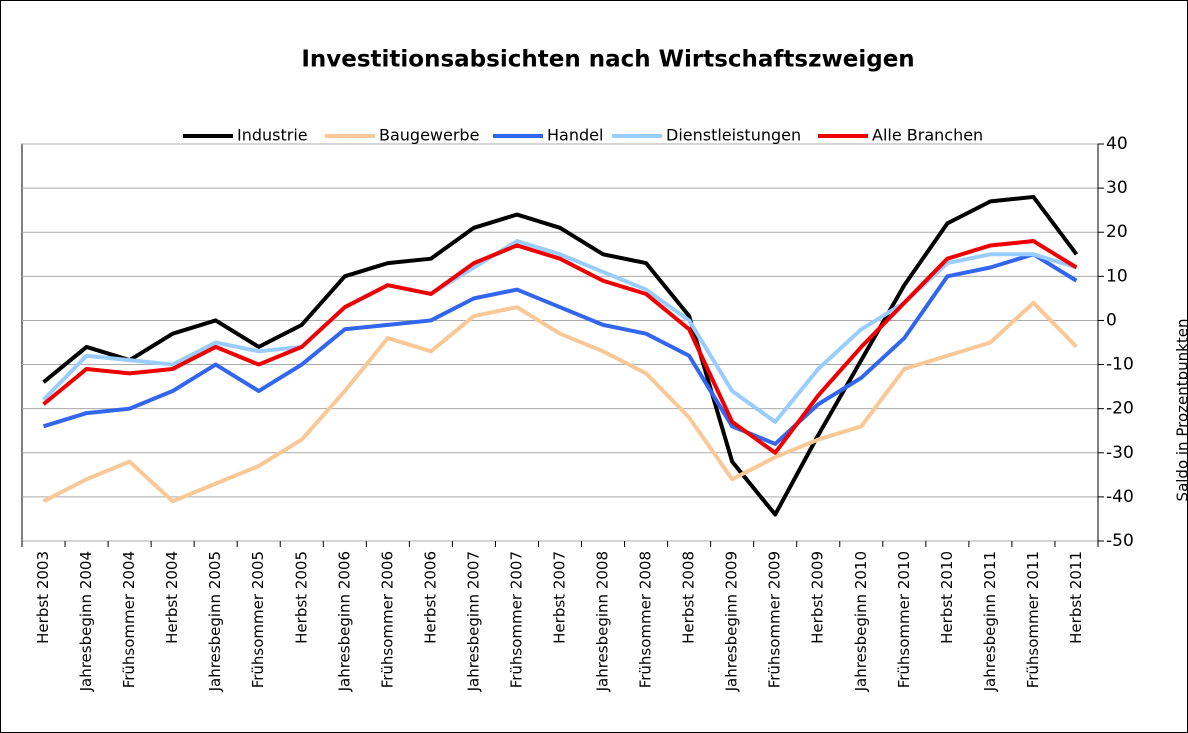 The width and height of the screenshot is (1188, 733). What do you see at coordinates (861, 621) in the screenshot?
I see `x-tick-label: Jahresbeginn 2010` at bounding box center [861, 621].